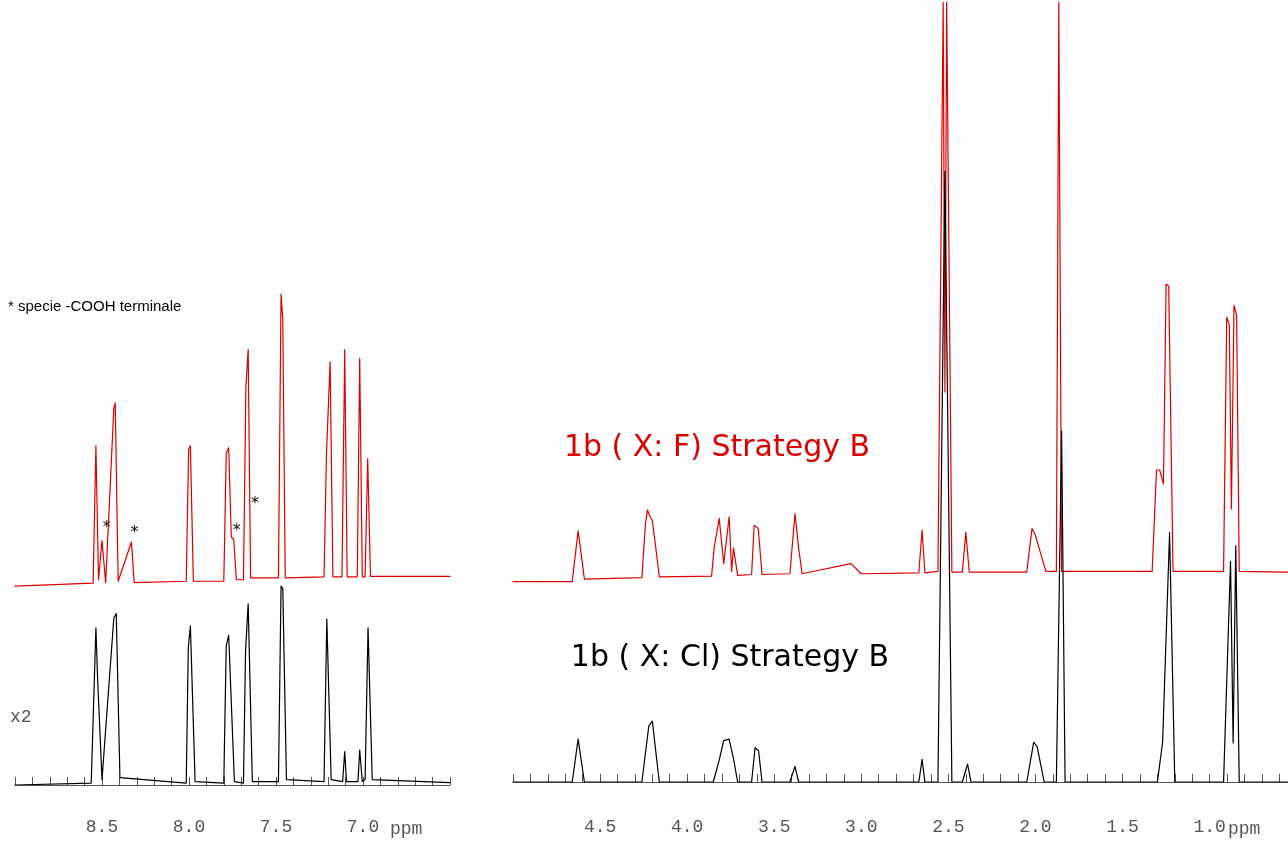  What do you see at coordinates (1035, 827) in the screenshot?
I see `x-tick-label: 2.0` at bounding box center [1035, 827].